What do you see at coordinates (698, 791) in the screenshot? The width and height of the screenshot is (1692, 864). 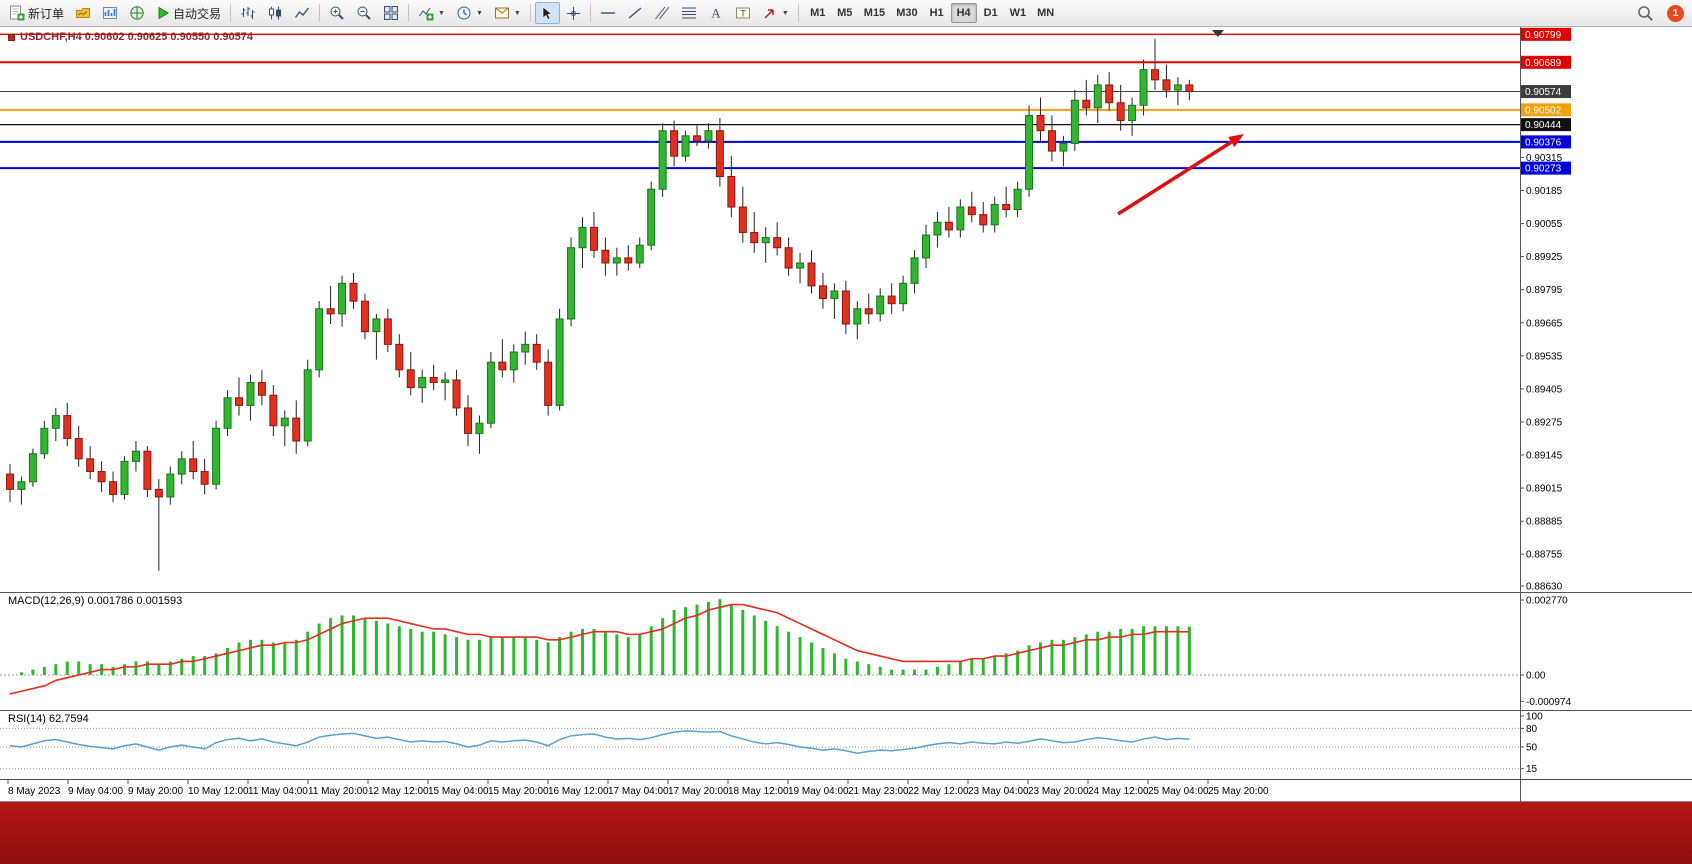 I see `svg-text: 17 May 20:00` at bounding box center [698, 791].